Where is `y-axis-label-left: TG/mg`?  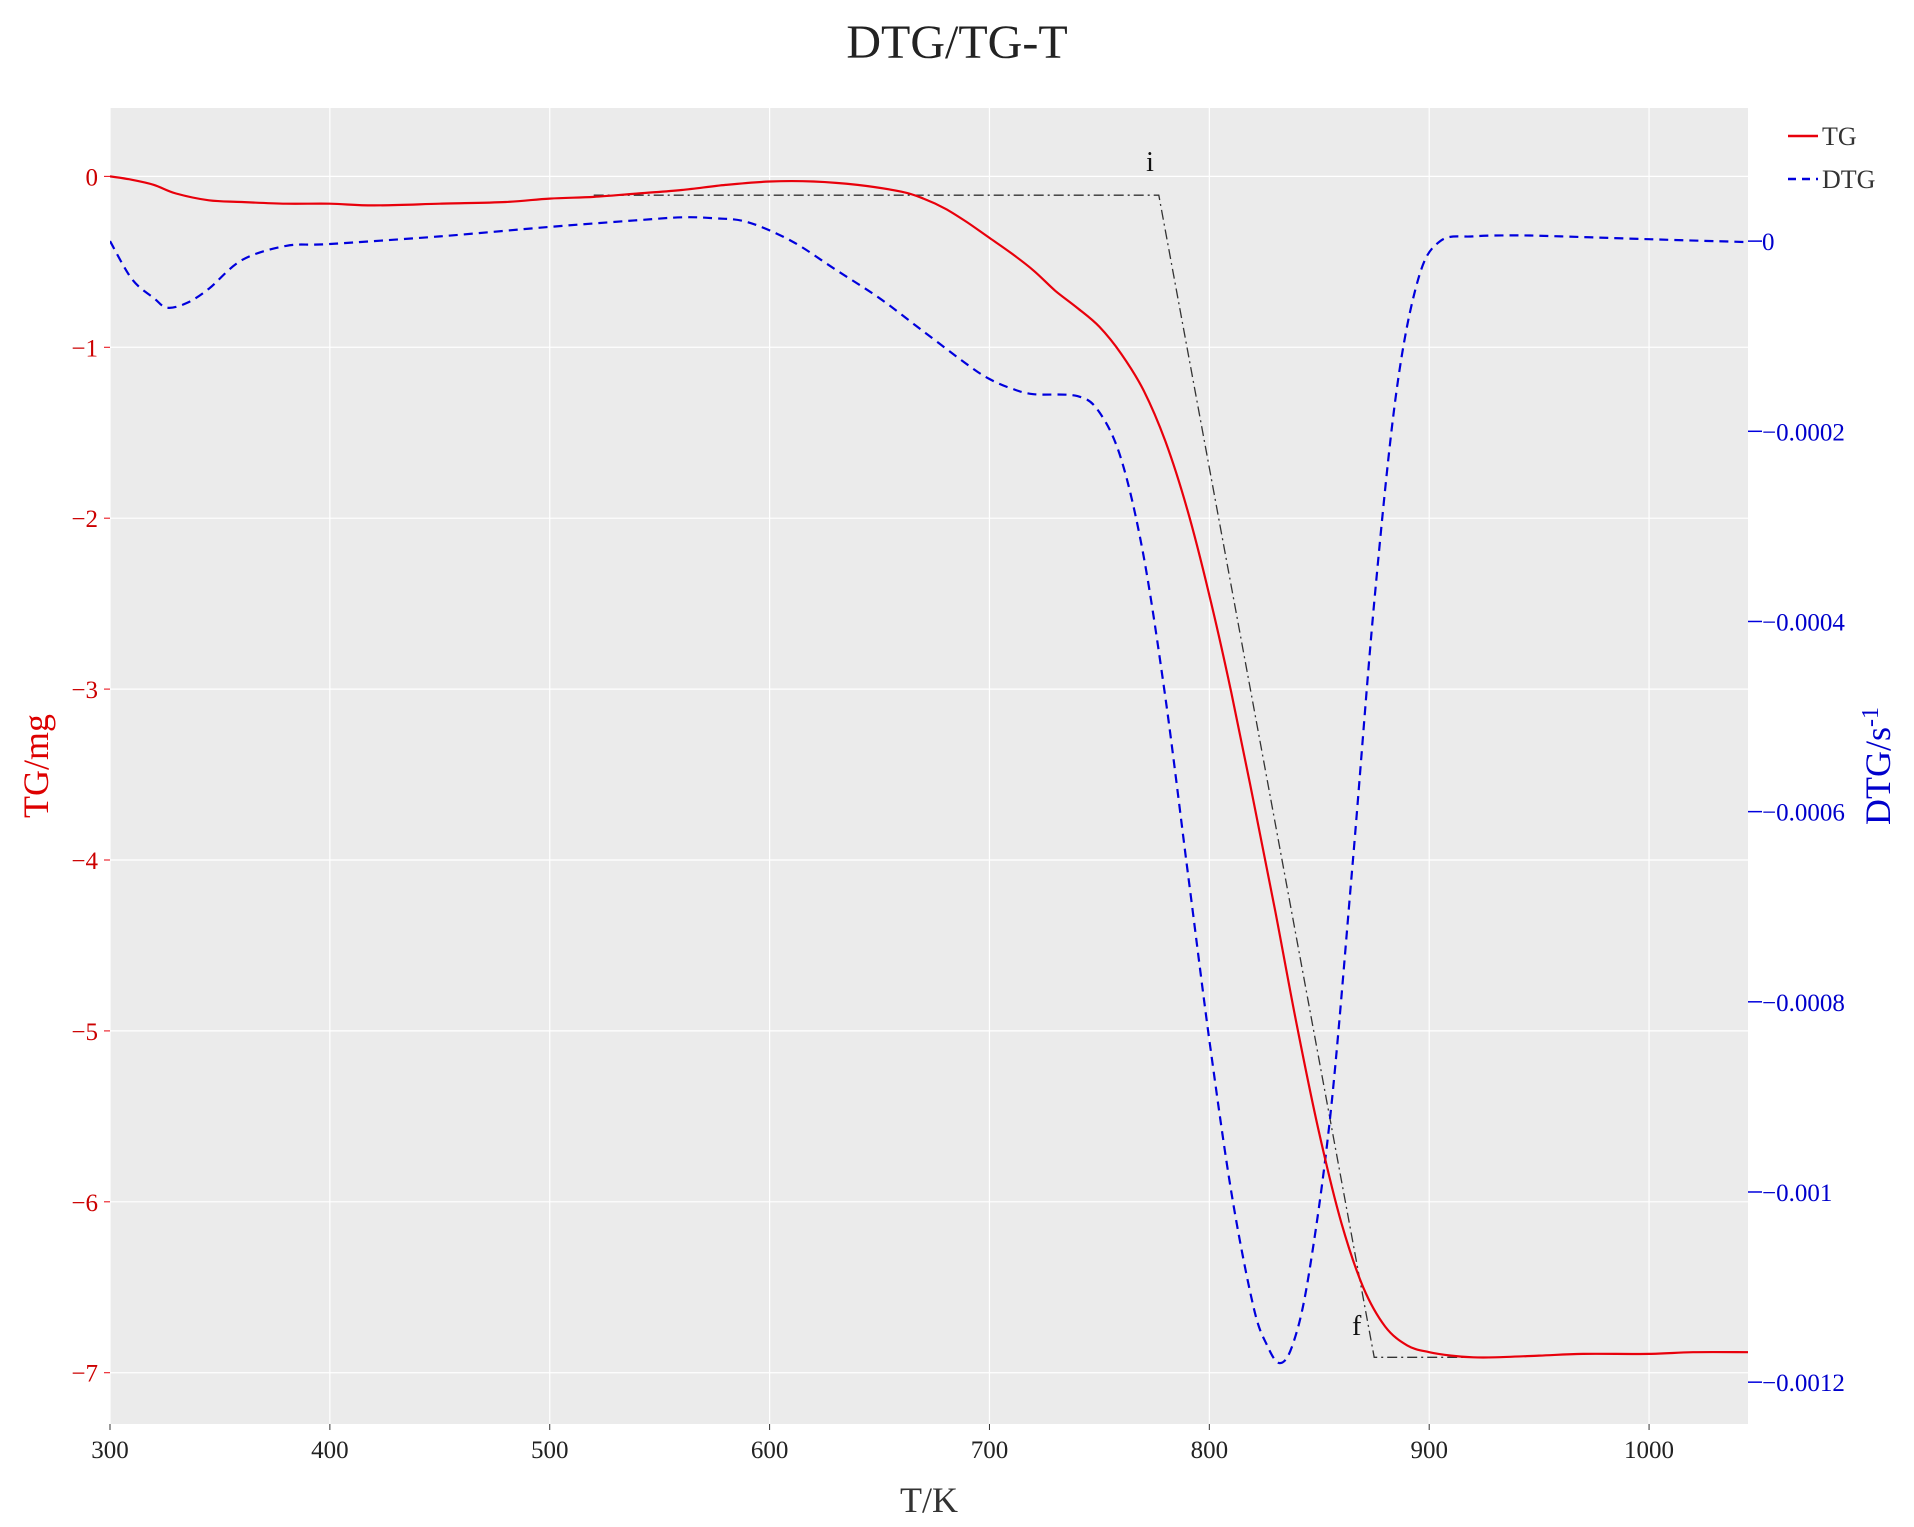 y-axis-label-left: TG/mg is located at coordinates (36, 766).